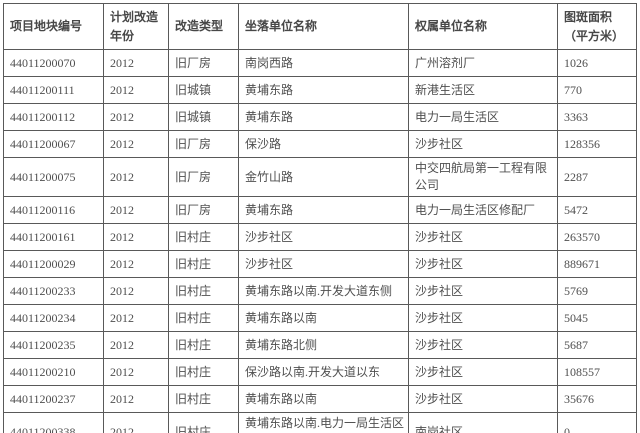 The width and height of the screenshot is (640, 433). What do you see at coordinates (53, 63) in the screenshot?
I see `cell-plot-id: 44011200070` at bounding box center [53, 63].